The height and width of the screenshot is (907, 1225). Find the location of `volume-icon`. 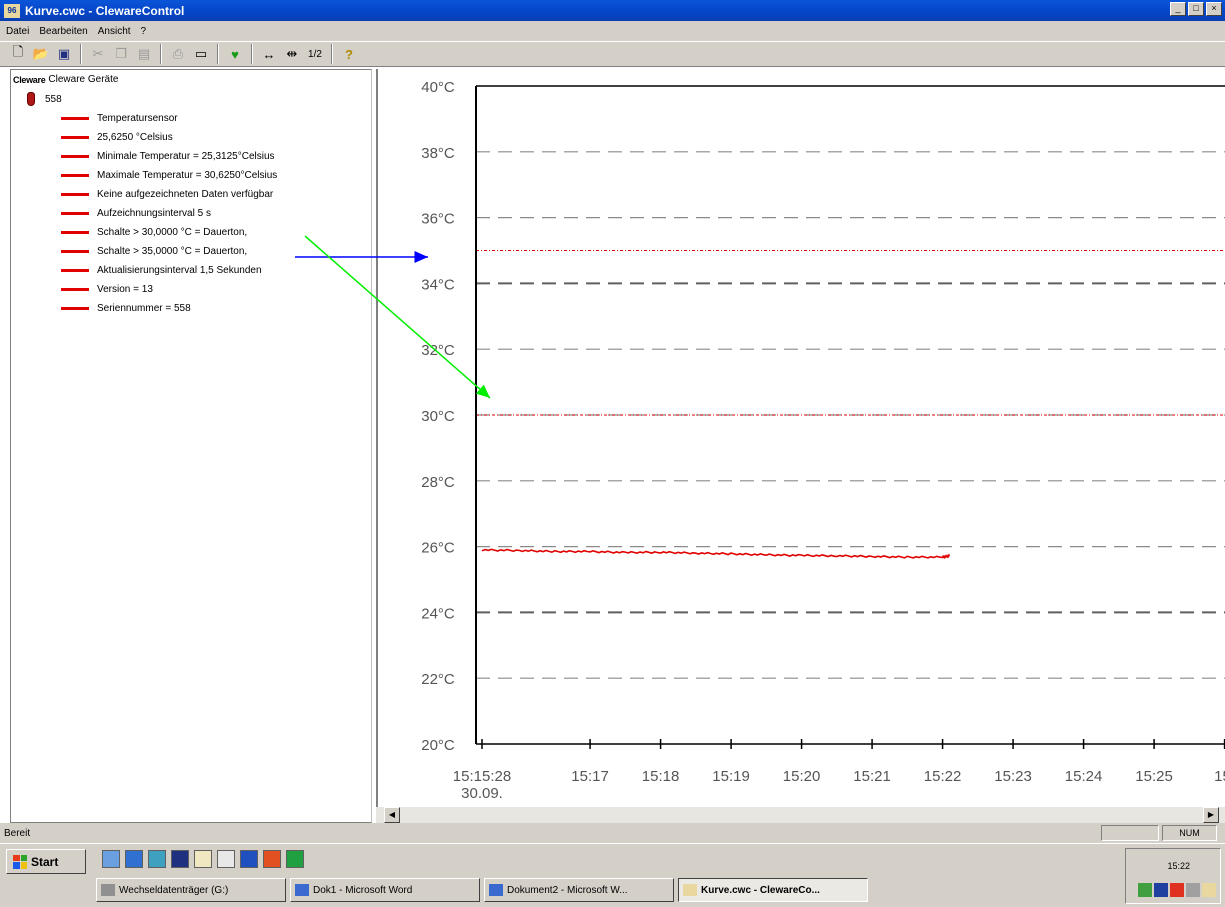

volume-icon is located at coordinates (1193, 890).